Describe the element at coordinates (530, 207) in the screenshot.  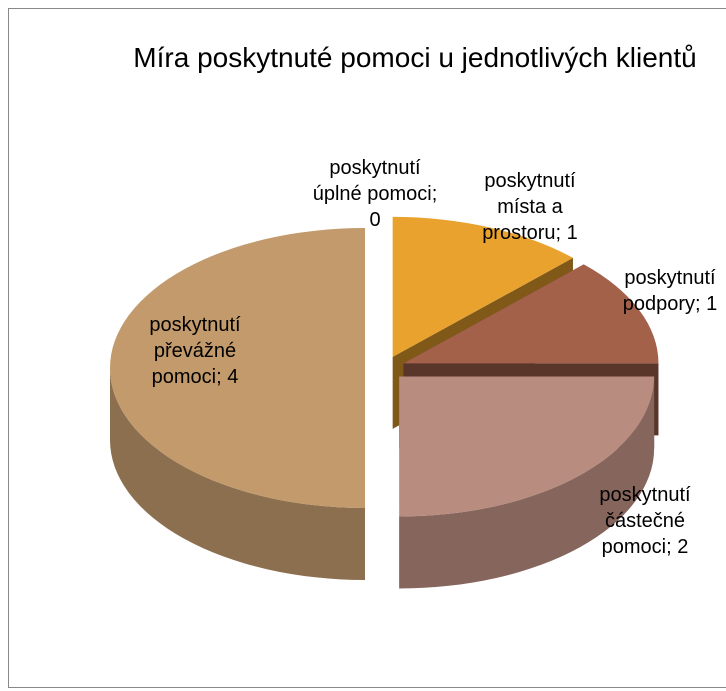
I see `data-label: poskytnutí místa a prostoru; 1` at that location.